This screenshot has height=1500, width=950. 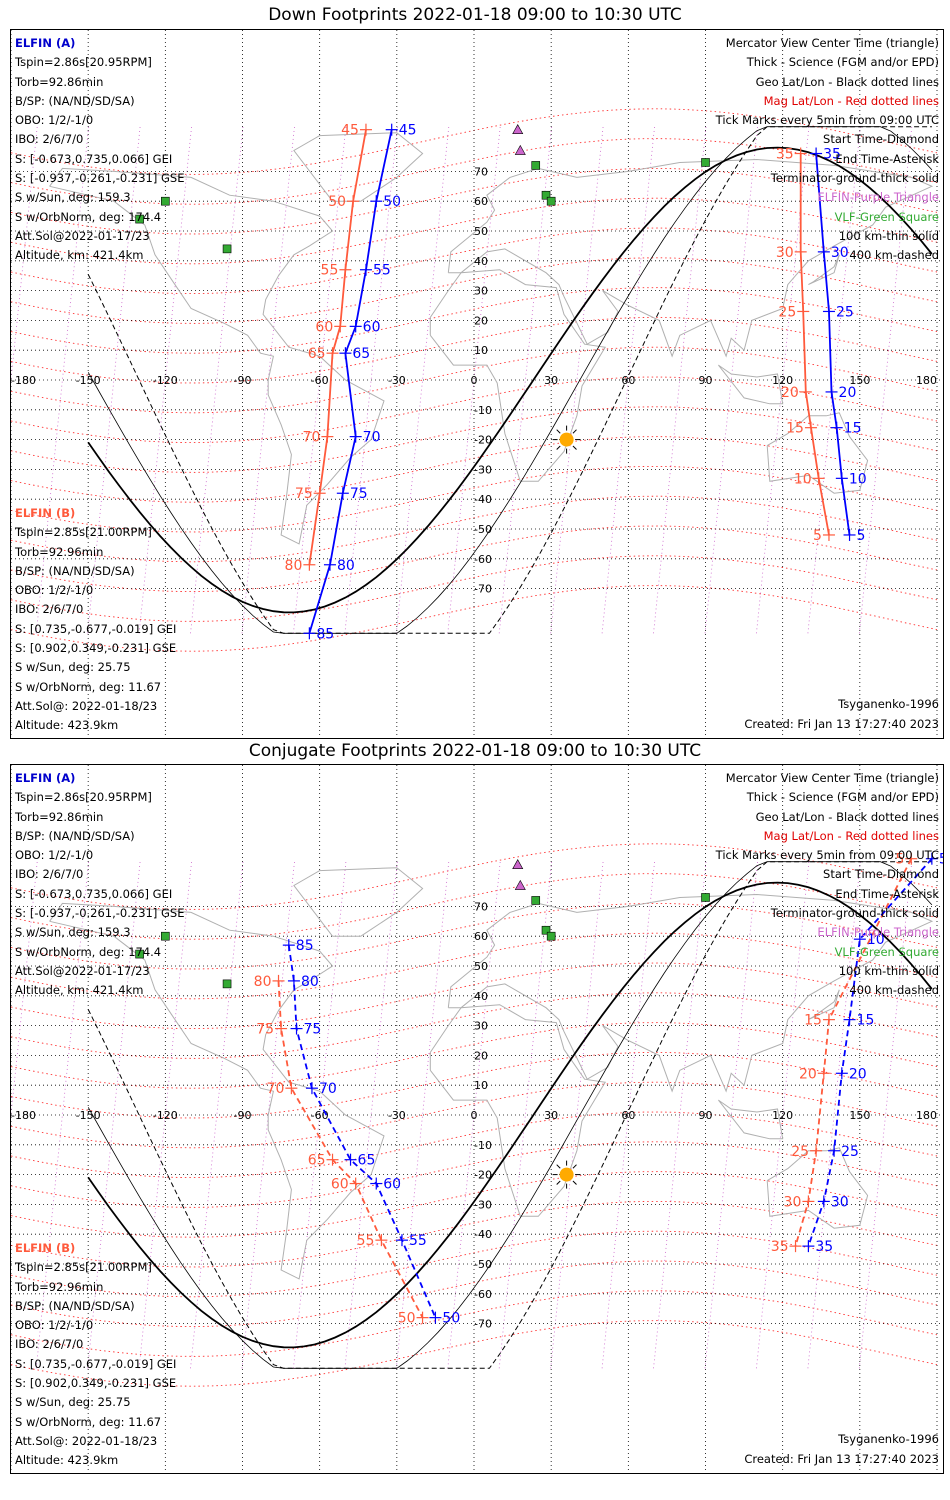 What do you see at coordinates (481, 231) in the screenshot?
I see `lat-tick-label: 50` at bounding box center [481, 231].